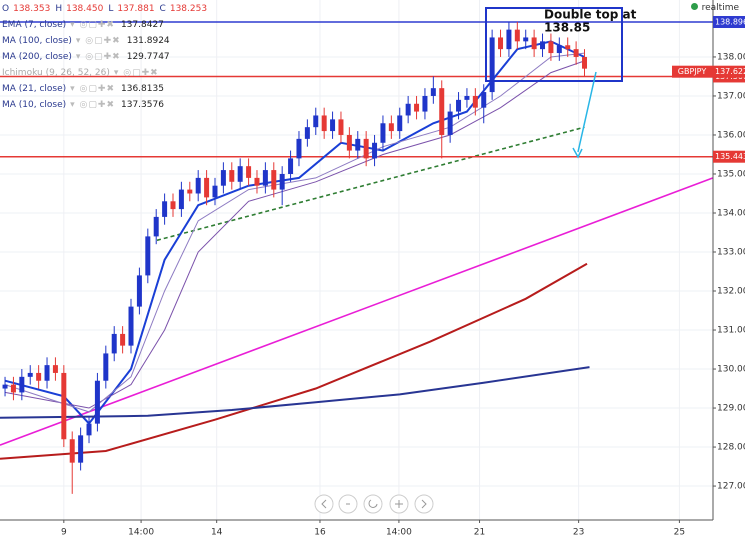 Image resolution: width=745 pixels, height=545 pixels. I want to click on annotation: Double top at, so click(590, 15).